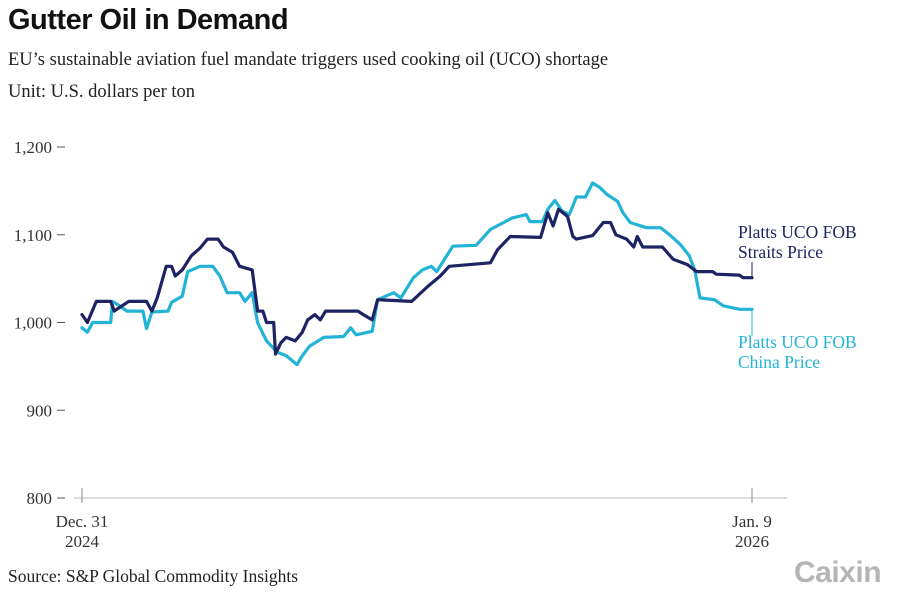  What do you see at coordinates (102, 92) in the screenshot?
I see `unit-label: Unit: U.S. dollars per ton` at bounding box center [102, 92].